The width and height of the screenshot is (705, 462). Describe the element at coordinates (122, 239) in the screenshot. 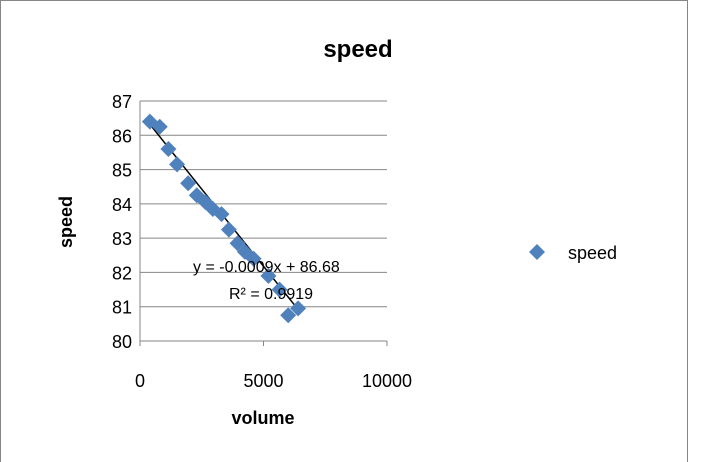

I see `y-tick-label: 83` at that location.